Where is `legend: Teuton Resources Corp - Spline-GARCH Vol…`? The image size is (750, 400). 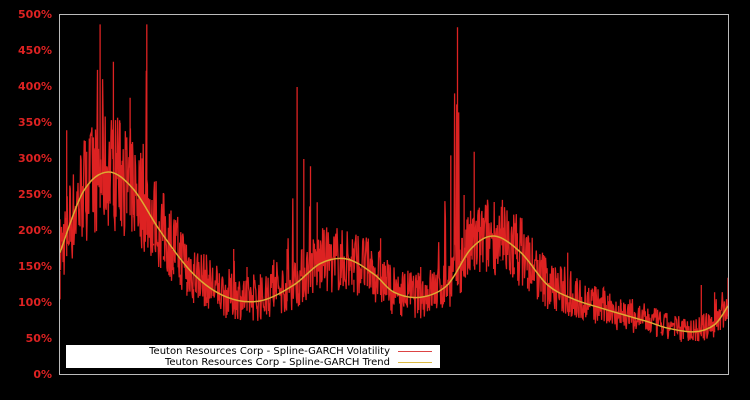 legend: Teuton Resources Corp - Spline-GARCH Vol… is located at coordinates (253, 356).